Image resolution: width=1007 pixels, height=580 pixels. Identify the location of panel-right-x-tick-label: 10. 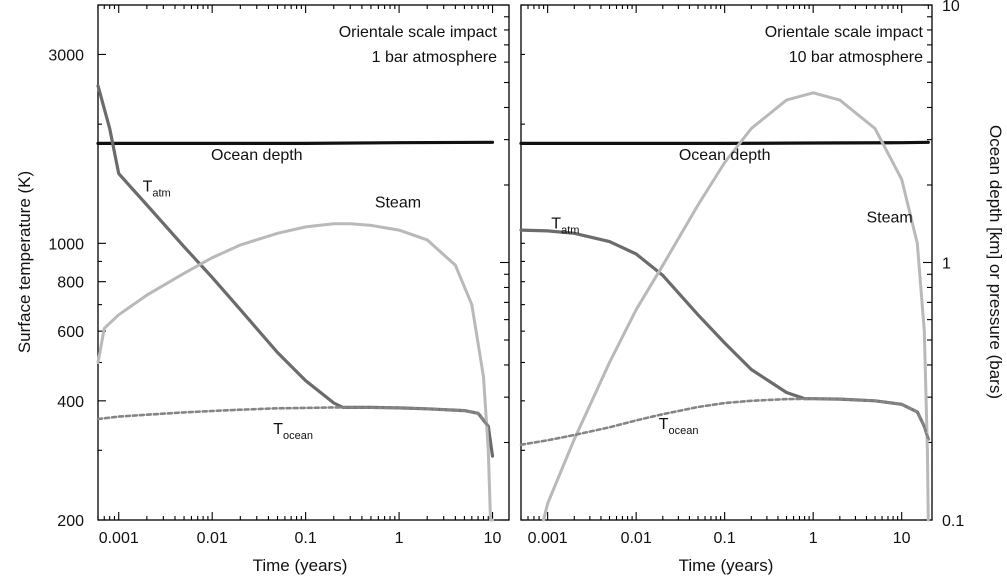
(902, 538).